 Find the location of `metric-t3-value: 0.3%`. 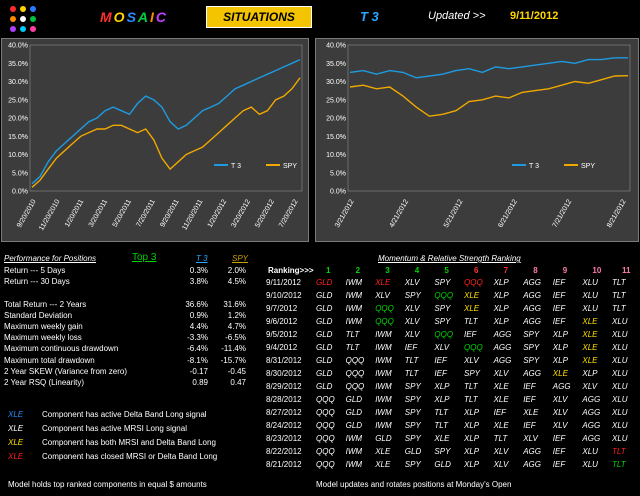

metric-t3-value: 0.3% is located at coordinates (198, 270).